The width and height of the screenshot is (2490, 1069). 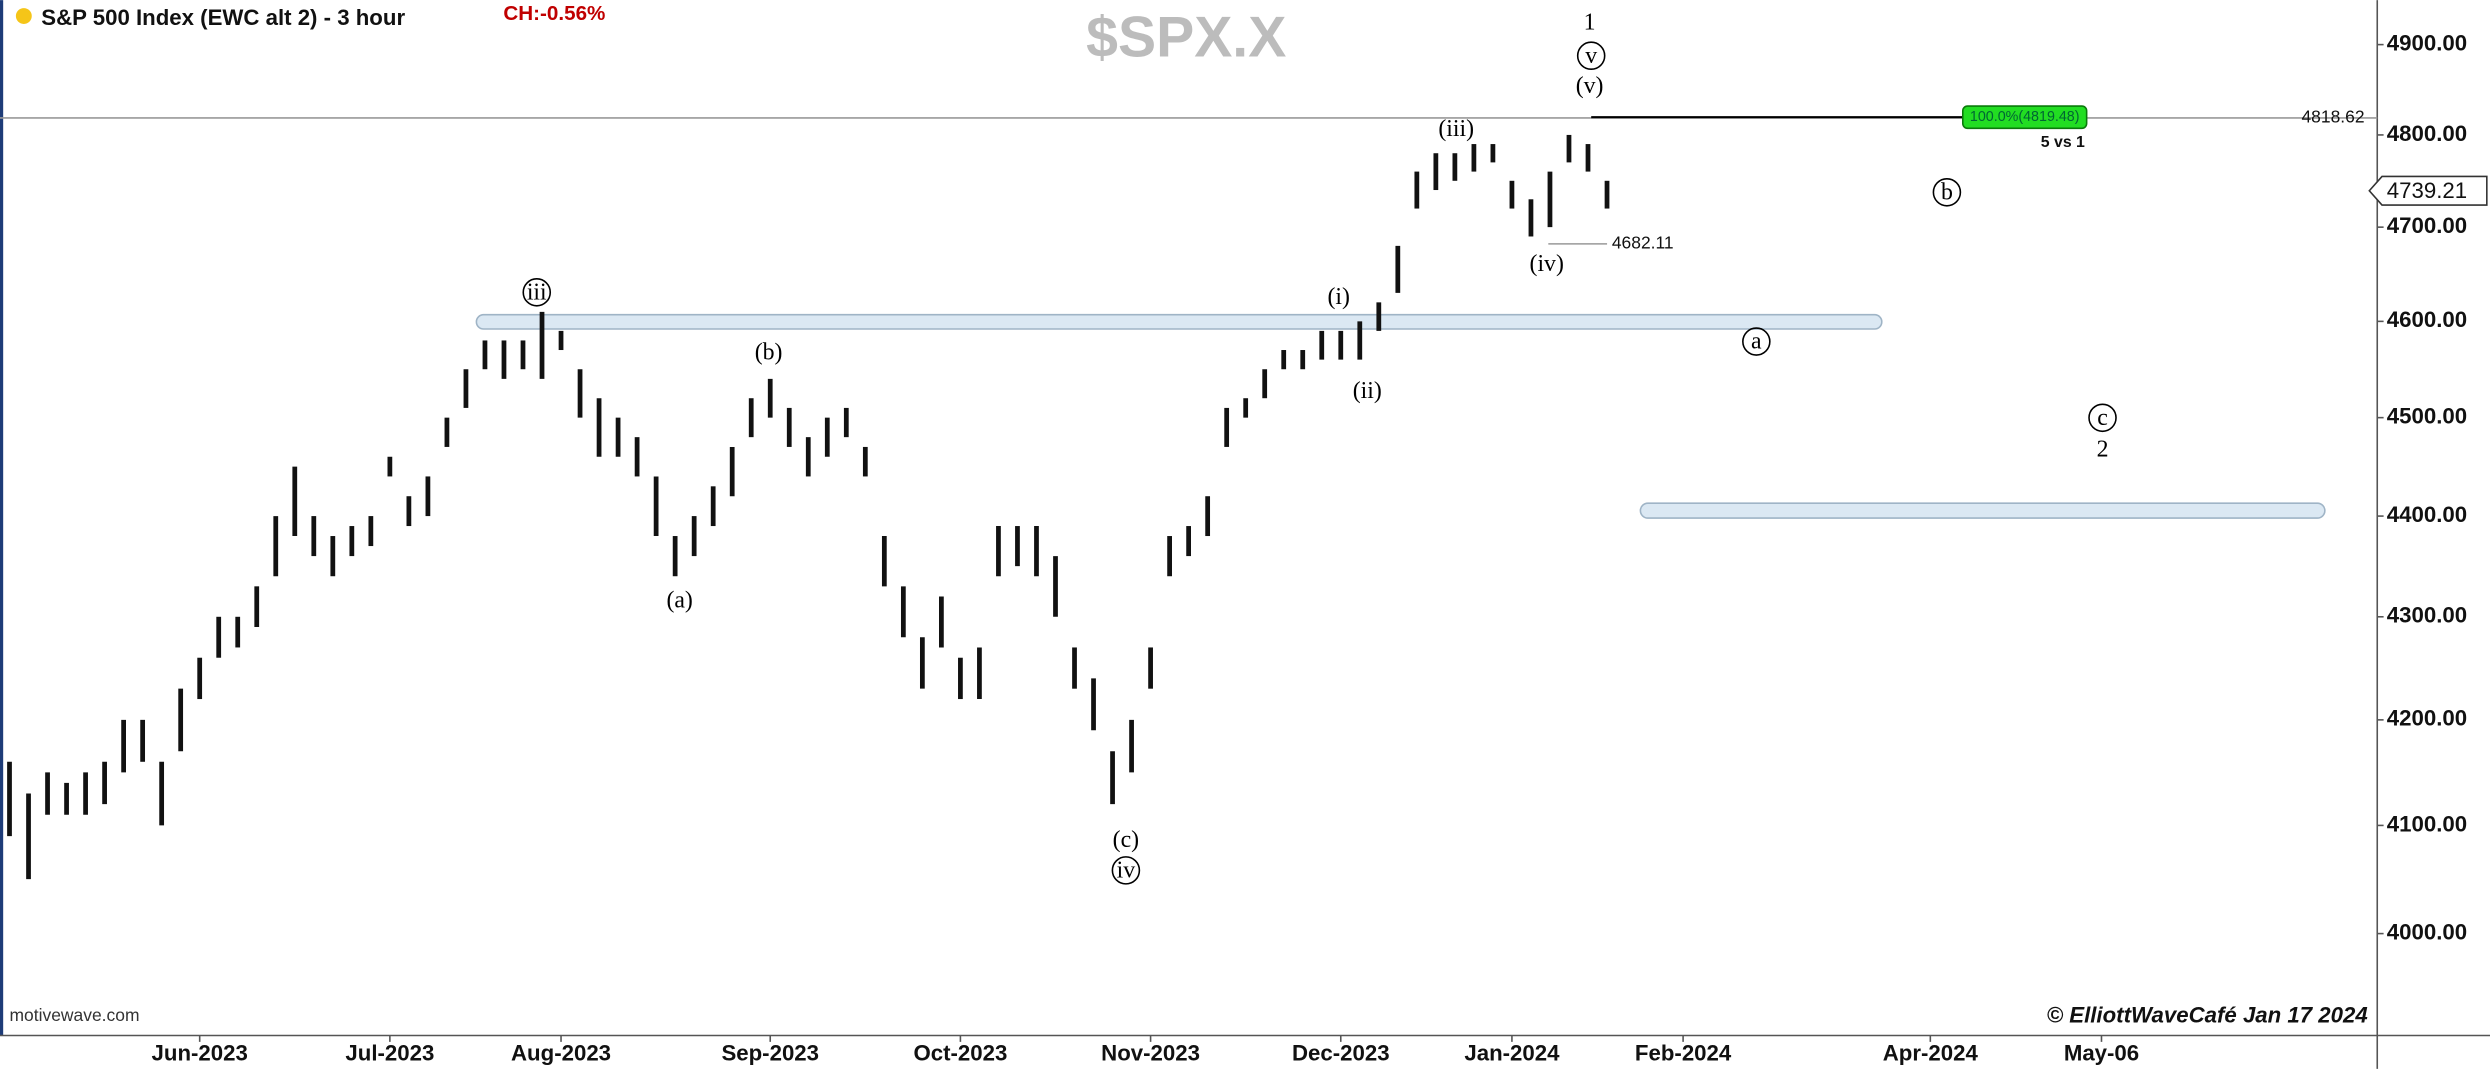 I want to click on symbol-watermark: $SPX.X, so click(x=1186, y=38).